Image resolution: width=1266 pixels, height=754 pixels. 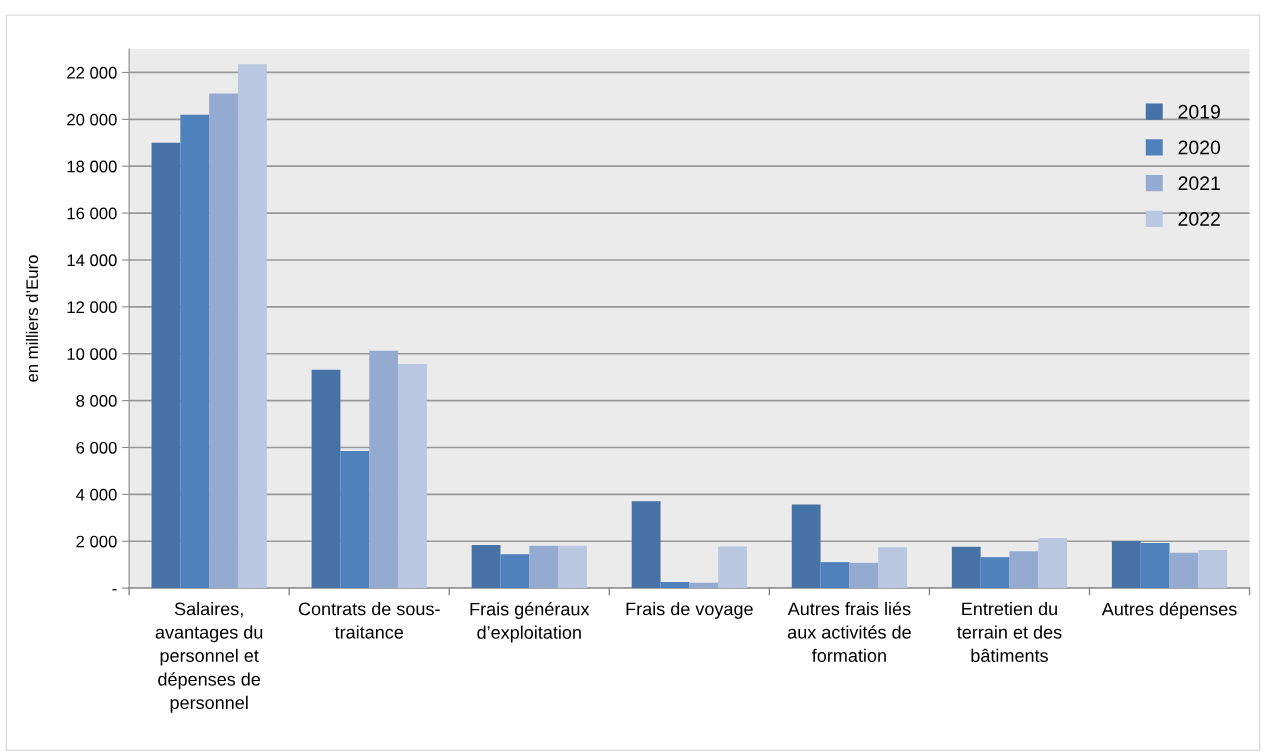 I want to click on x-tick-label: Frais de voyage, so click(x=689, y=610).